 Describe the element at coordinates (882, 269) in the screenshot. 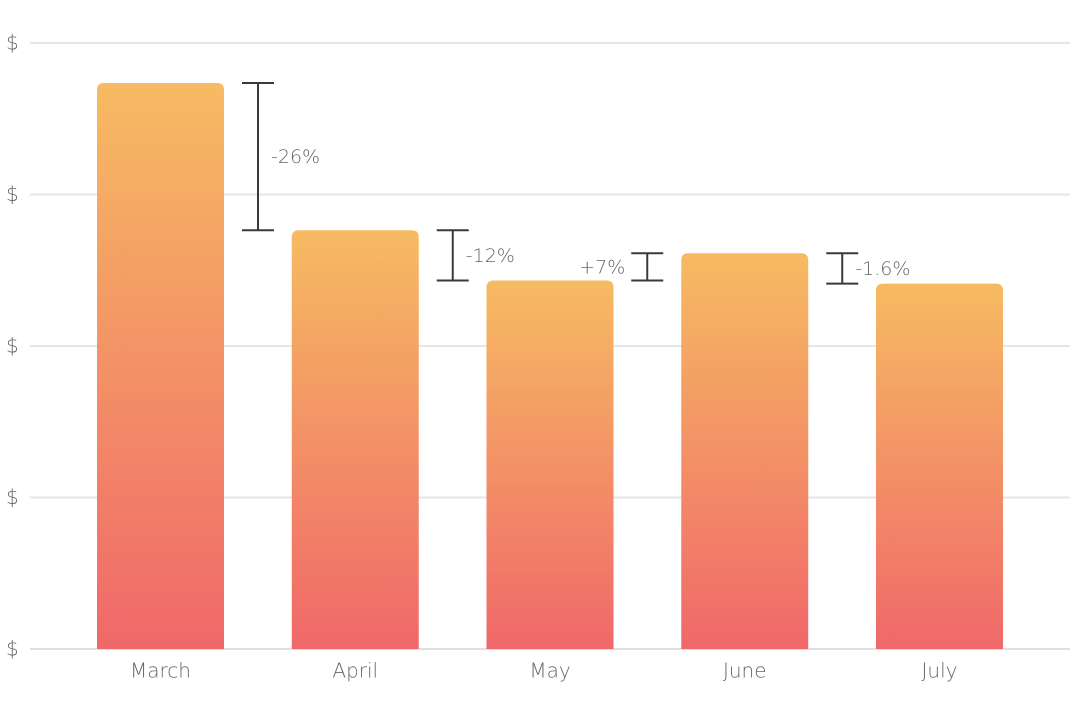

I see `change-label: -1.6%` at that location.